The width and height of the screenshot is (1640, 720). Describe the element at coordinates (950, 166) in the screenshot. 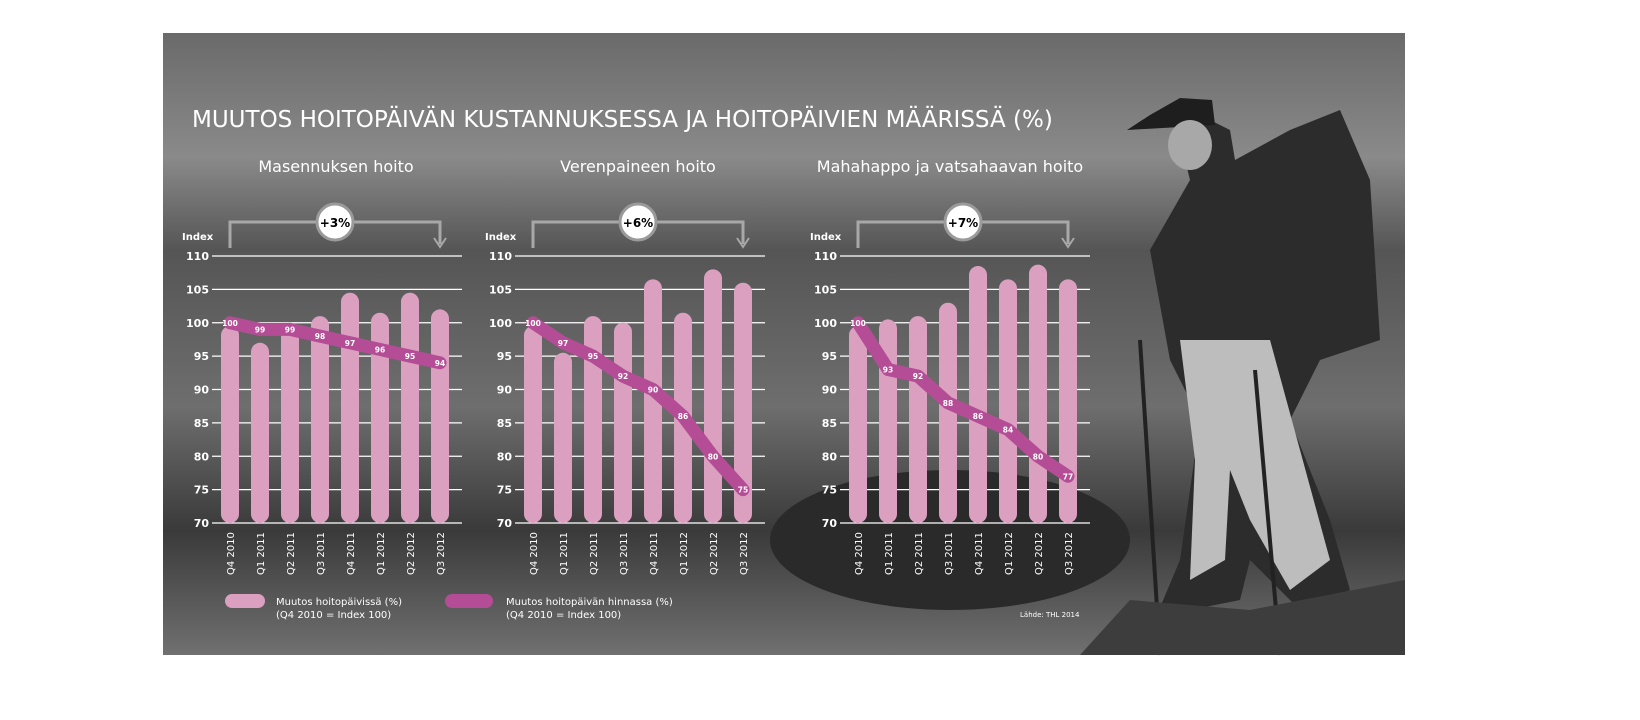

I see `chart-title: Mahahappo ja vatsahaavan hoito` at that location.